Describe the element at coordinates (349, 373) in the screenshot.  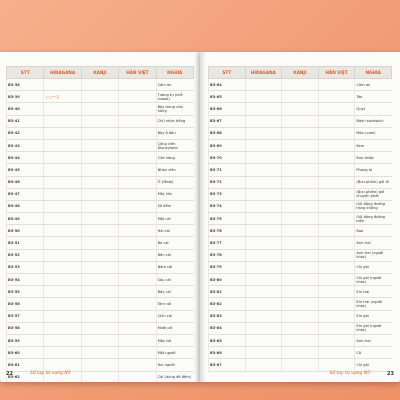
I see `footer-title-right: Sổ tay từ vựng N5` at that location.